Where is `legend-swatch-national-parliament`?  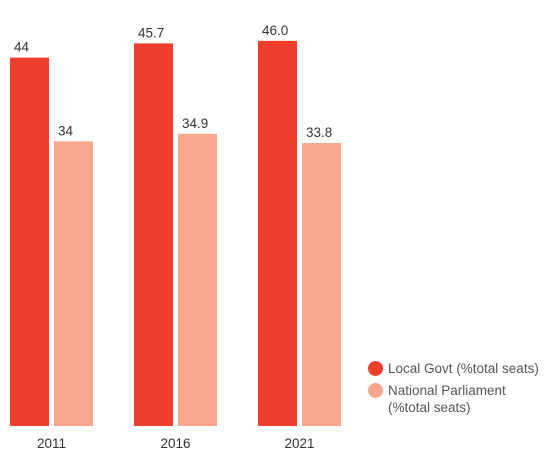 legend-swatch-national-parliament is located at coordinates (375, 390).